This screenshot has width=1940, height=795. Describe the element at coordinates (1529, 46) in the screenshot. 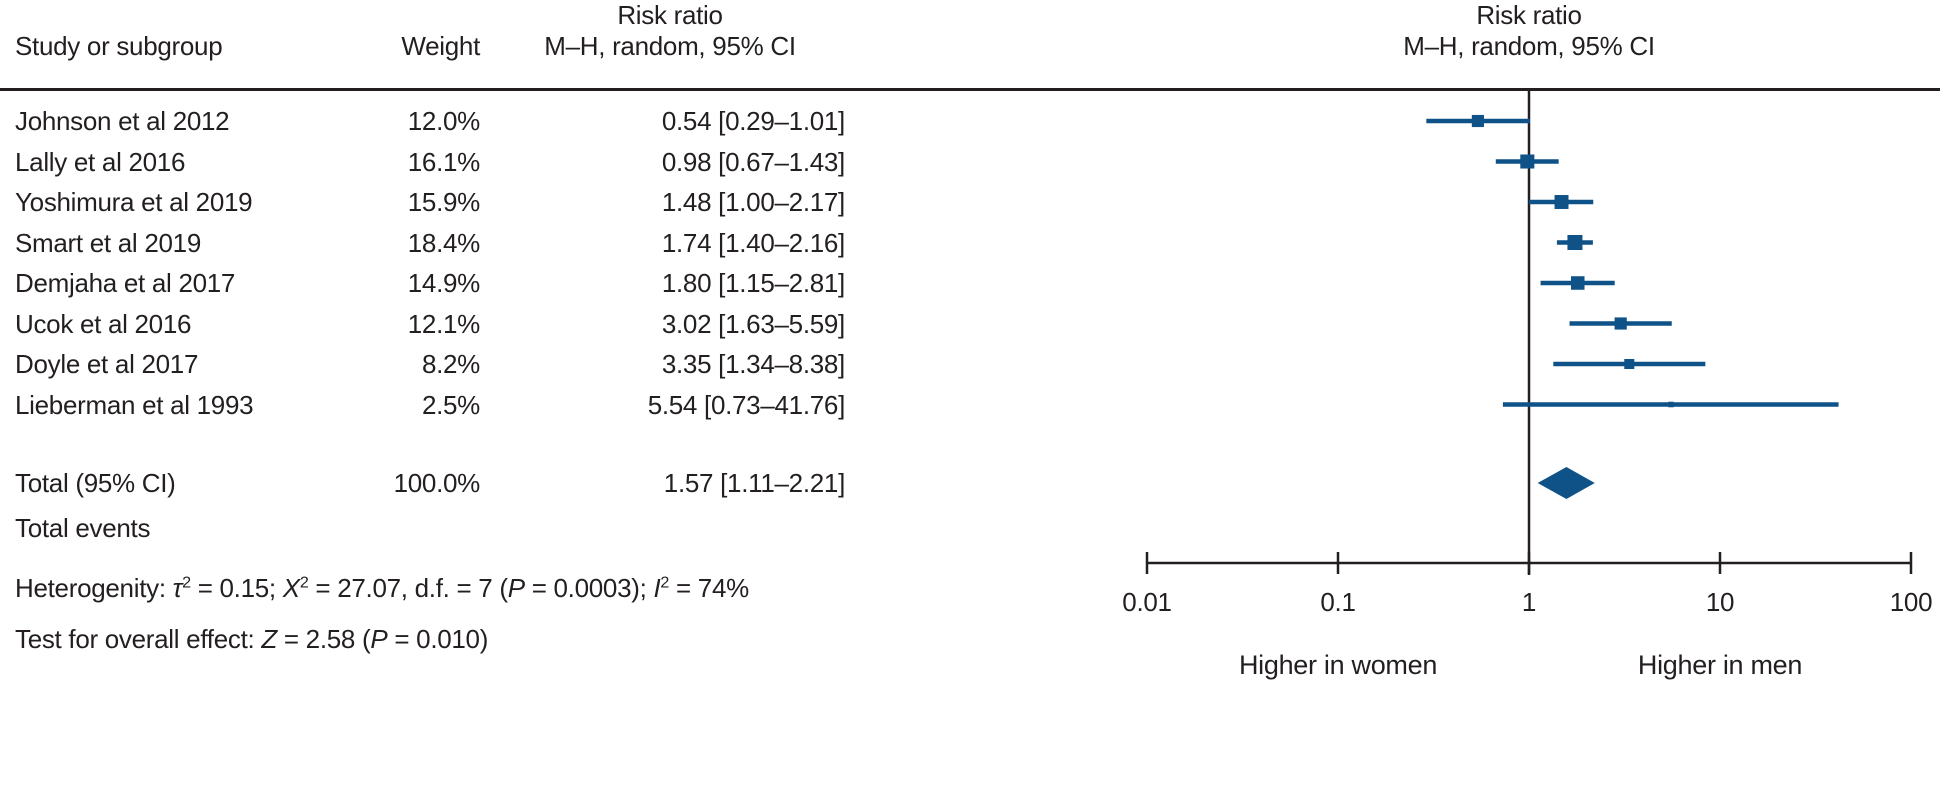

I see `plot-header-line2: M–H, random, 95% CI` at that location.